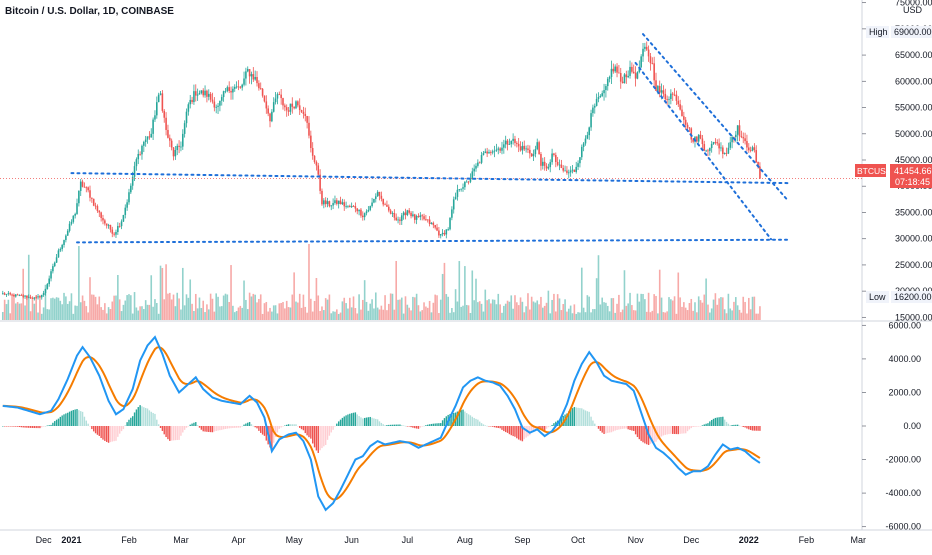 This screenshot has width=932, height=555. I want to click on trendline, so click(703, 151).